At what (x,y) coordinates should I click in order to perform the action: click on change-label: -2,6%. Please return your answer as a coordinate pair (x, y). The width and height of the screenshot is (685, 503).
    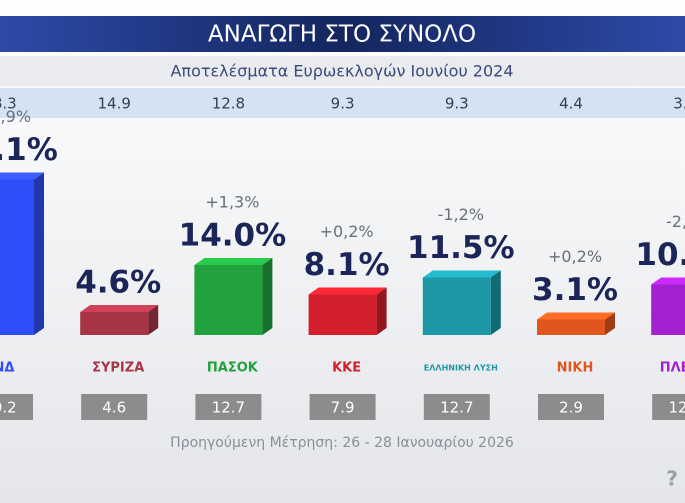
    Looking at the image, I should click on (675, 221).